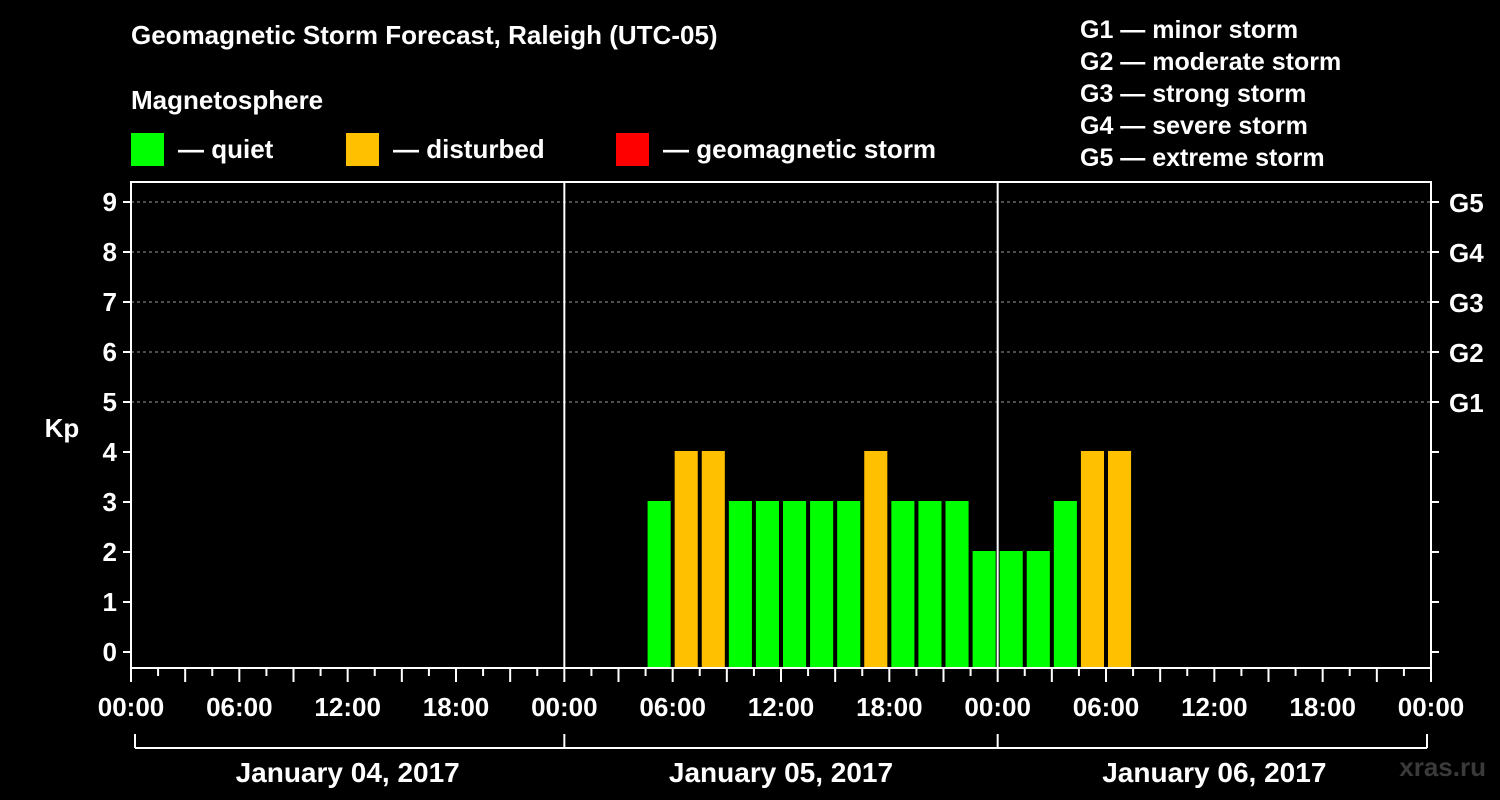 The height and width of the screenshot is (800, 1500). What do you see at coordinates (110, 452) in the screenshot?
I see `y-tick-label: 4` at bounding box center [110, 452].